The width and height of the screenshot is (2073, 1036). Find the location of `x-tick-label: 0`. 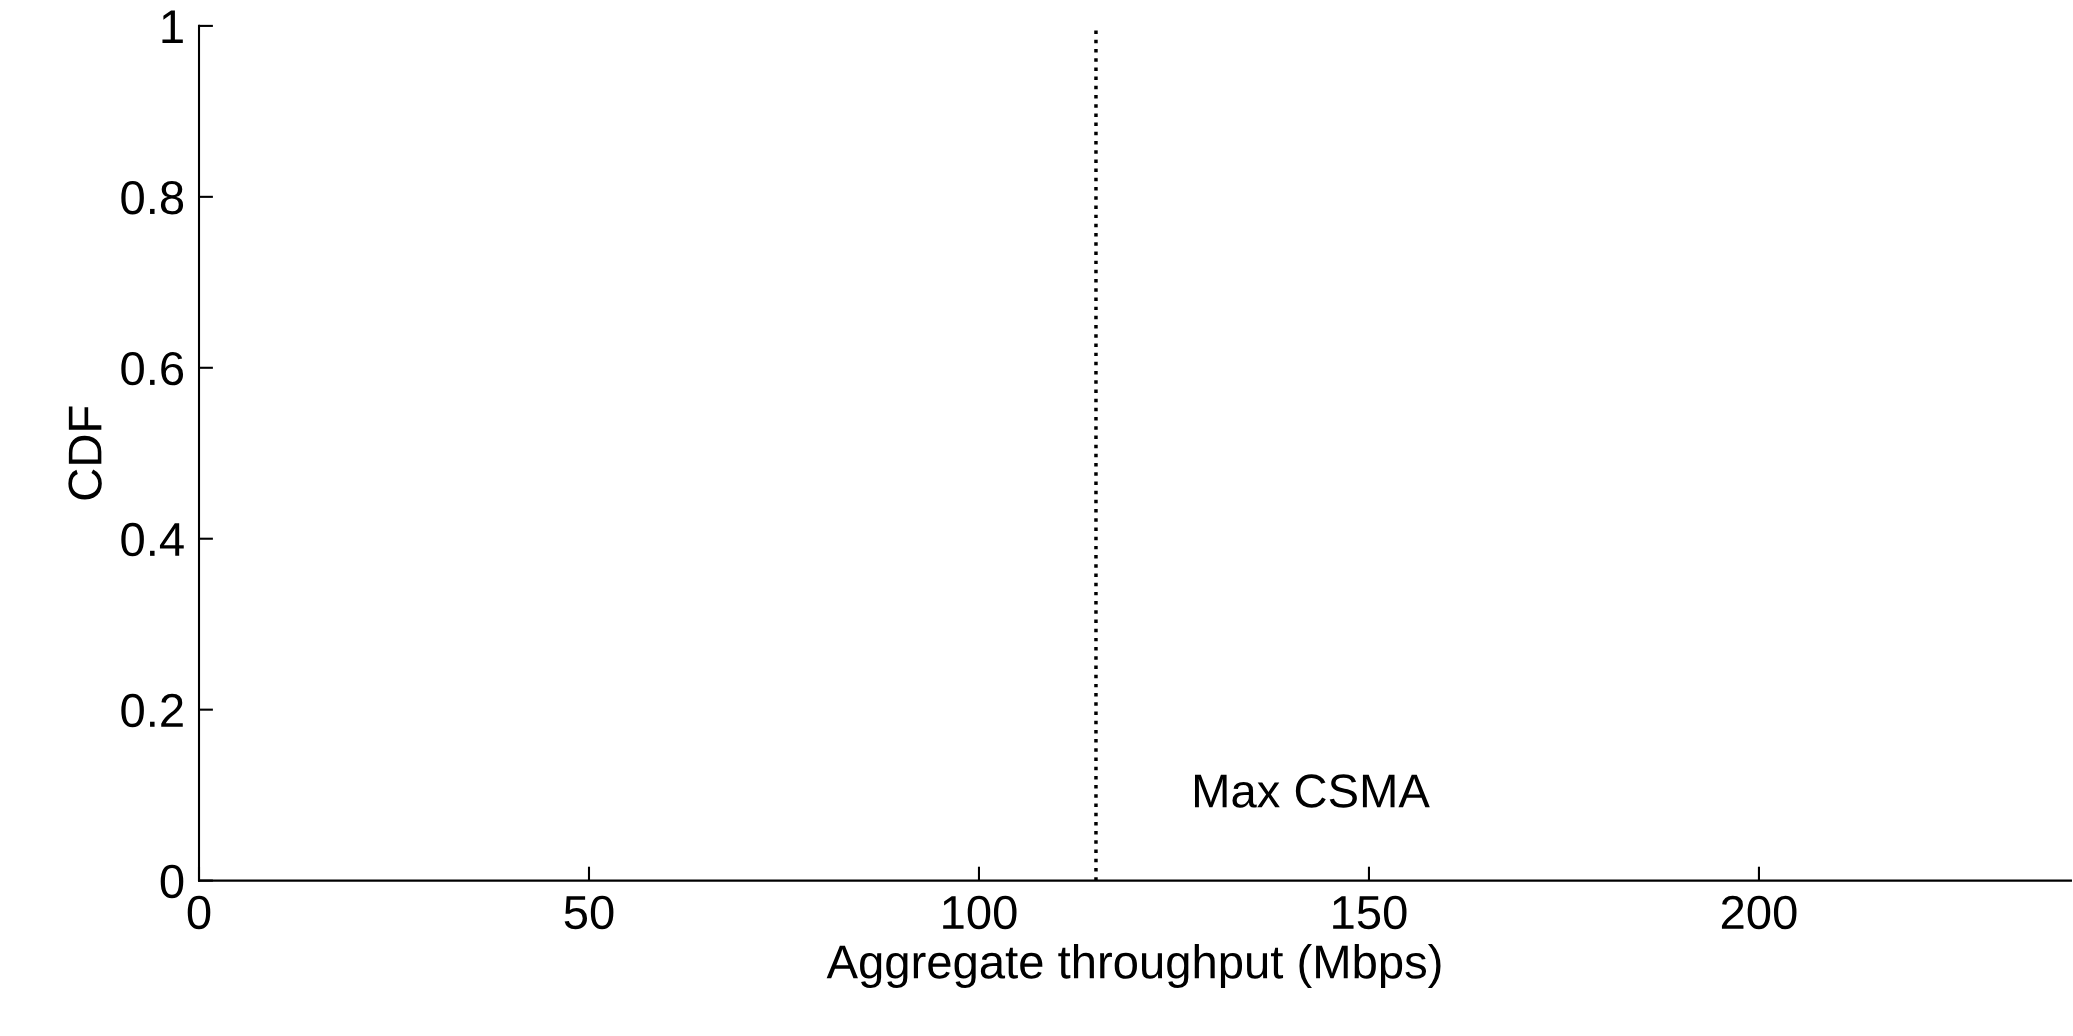

x-tick-label: 0 is located at coordinates (199, 912).